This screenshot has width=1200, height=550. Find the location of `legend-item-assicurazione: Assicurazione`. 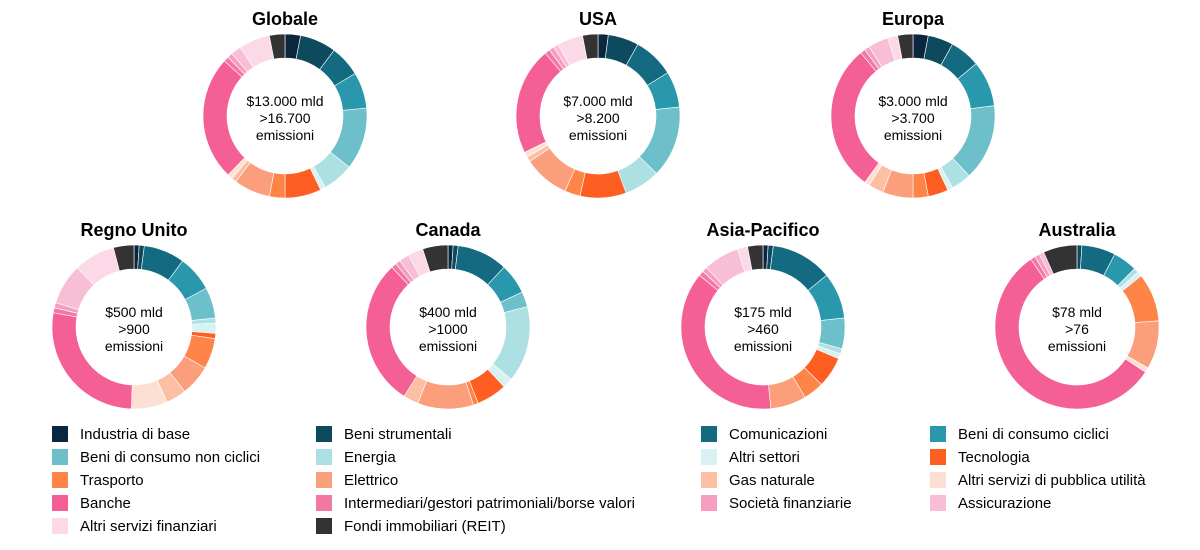

legend-item-assicurazione: Assicurazione is located at coordinates (990, 503).